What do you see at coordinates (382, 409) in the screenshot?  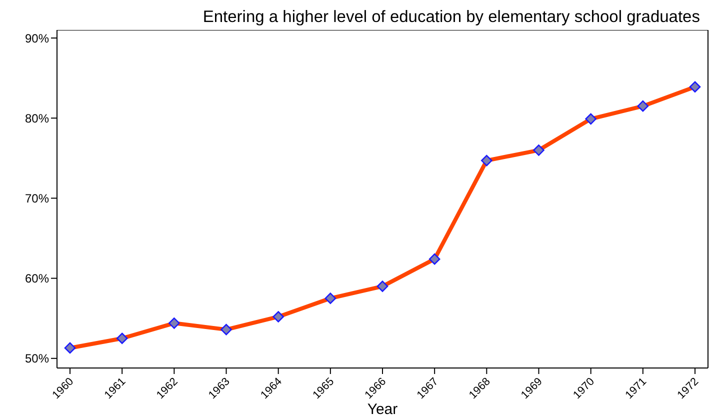 I see `x-axis-title: Year` at bounding box center [382, 409].